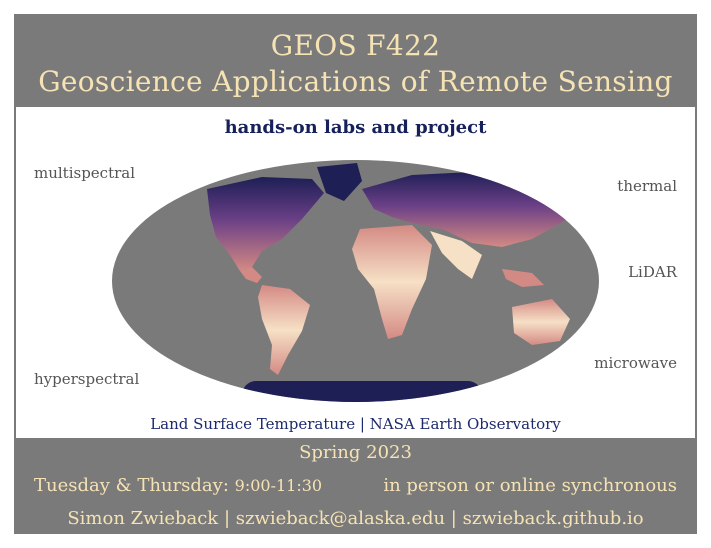 The image size is (711, 548). Describe the element at coordinates (355, 45) in the screenshot. I see `course-code: GEOS F422` at that location.